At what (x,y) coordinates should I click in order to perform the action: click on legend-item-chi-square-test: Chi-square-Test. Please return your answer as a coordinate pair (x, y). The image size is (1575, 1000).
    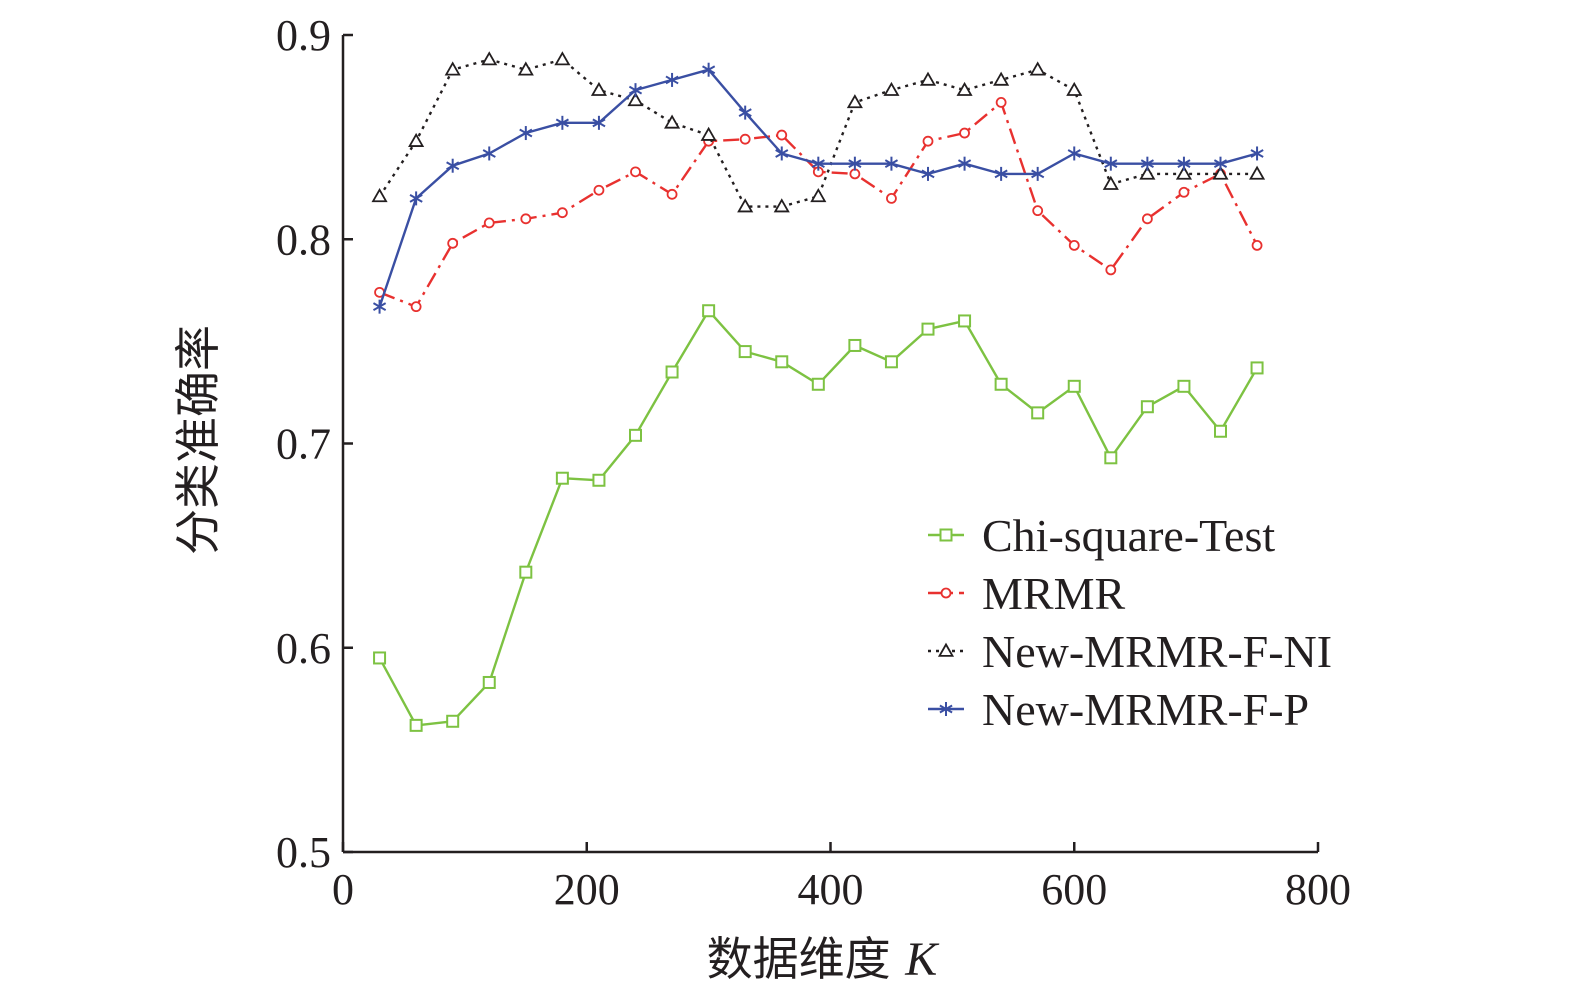
    Looking at the image, I should click on (1101, 535).